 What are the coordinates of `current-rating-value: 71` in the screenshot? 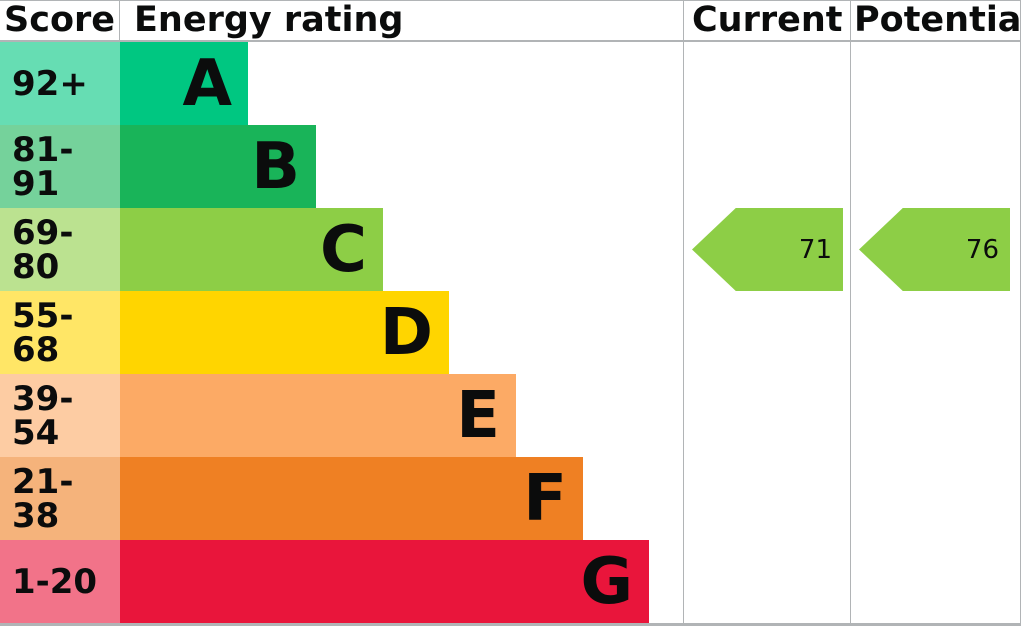 It's located at (815, 249).